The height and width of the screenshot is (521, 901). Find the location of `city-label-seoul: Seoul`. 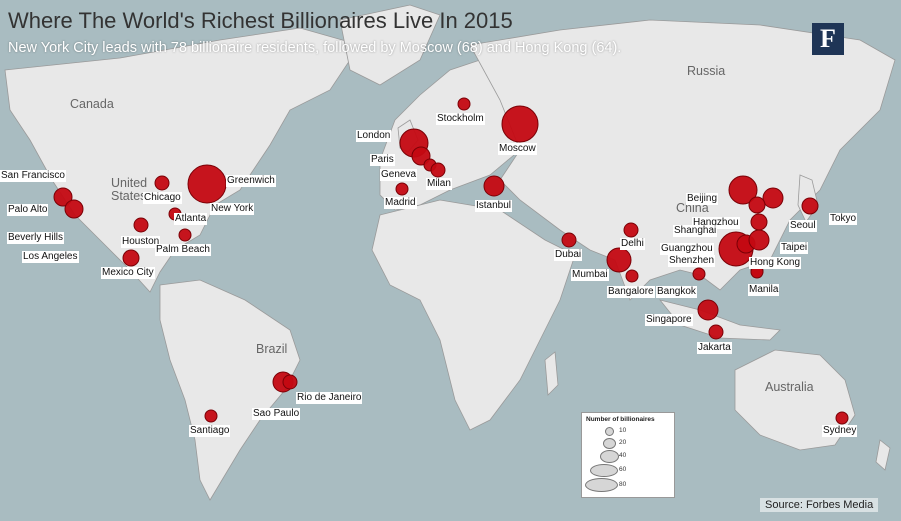

city-label-seoul: Seoul is located at coordinates (803, 226).